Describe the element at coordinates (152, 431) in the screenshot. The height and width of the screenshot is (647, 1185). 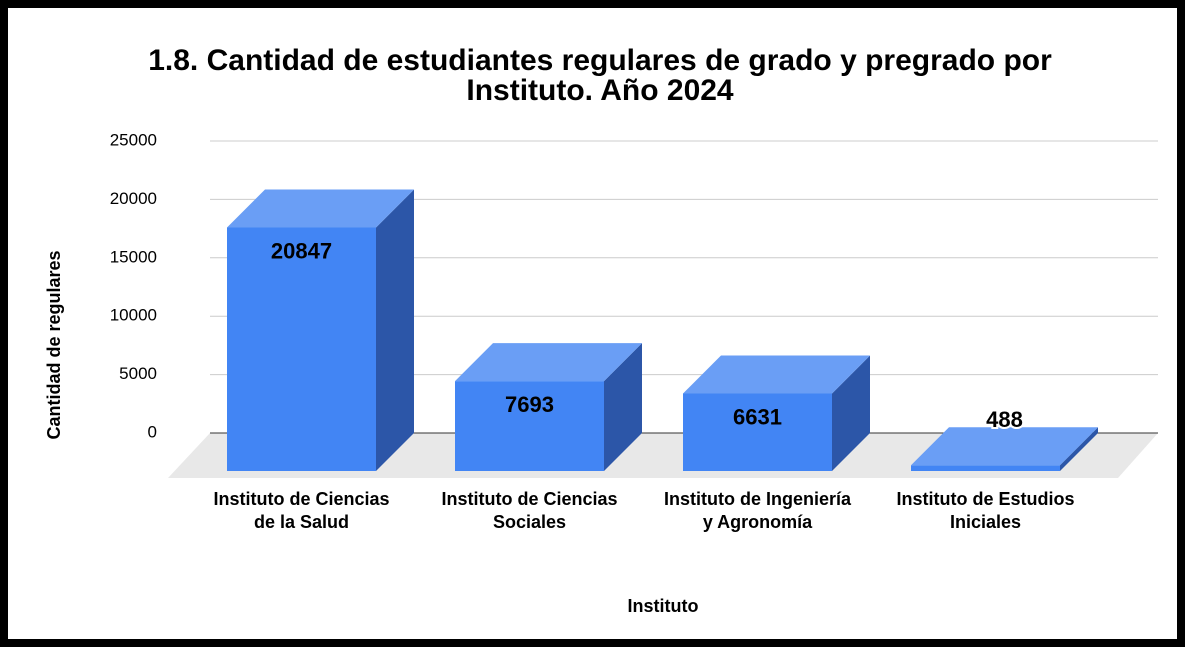
I see `y-tick-label: 0` at that location.